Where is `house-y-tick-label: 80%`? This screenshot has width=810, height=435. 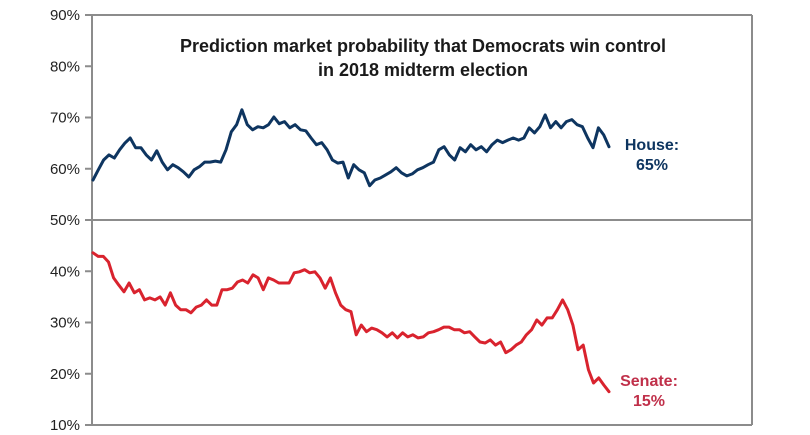 house-y-tick-label: 80% is located at coordinates (65, 66).